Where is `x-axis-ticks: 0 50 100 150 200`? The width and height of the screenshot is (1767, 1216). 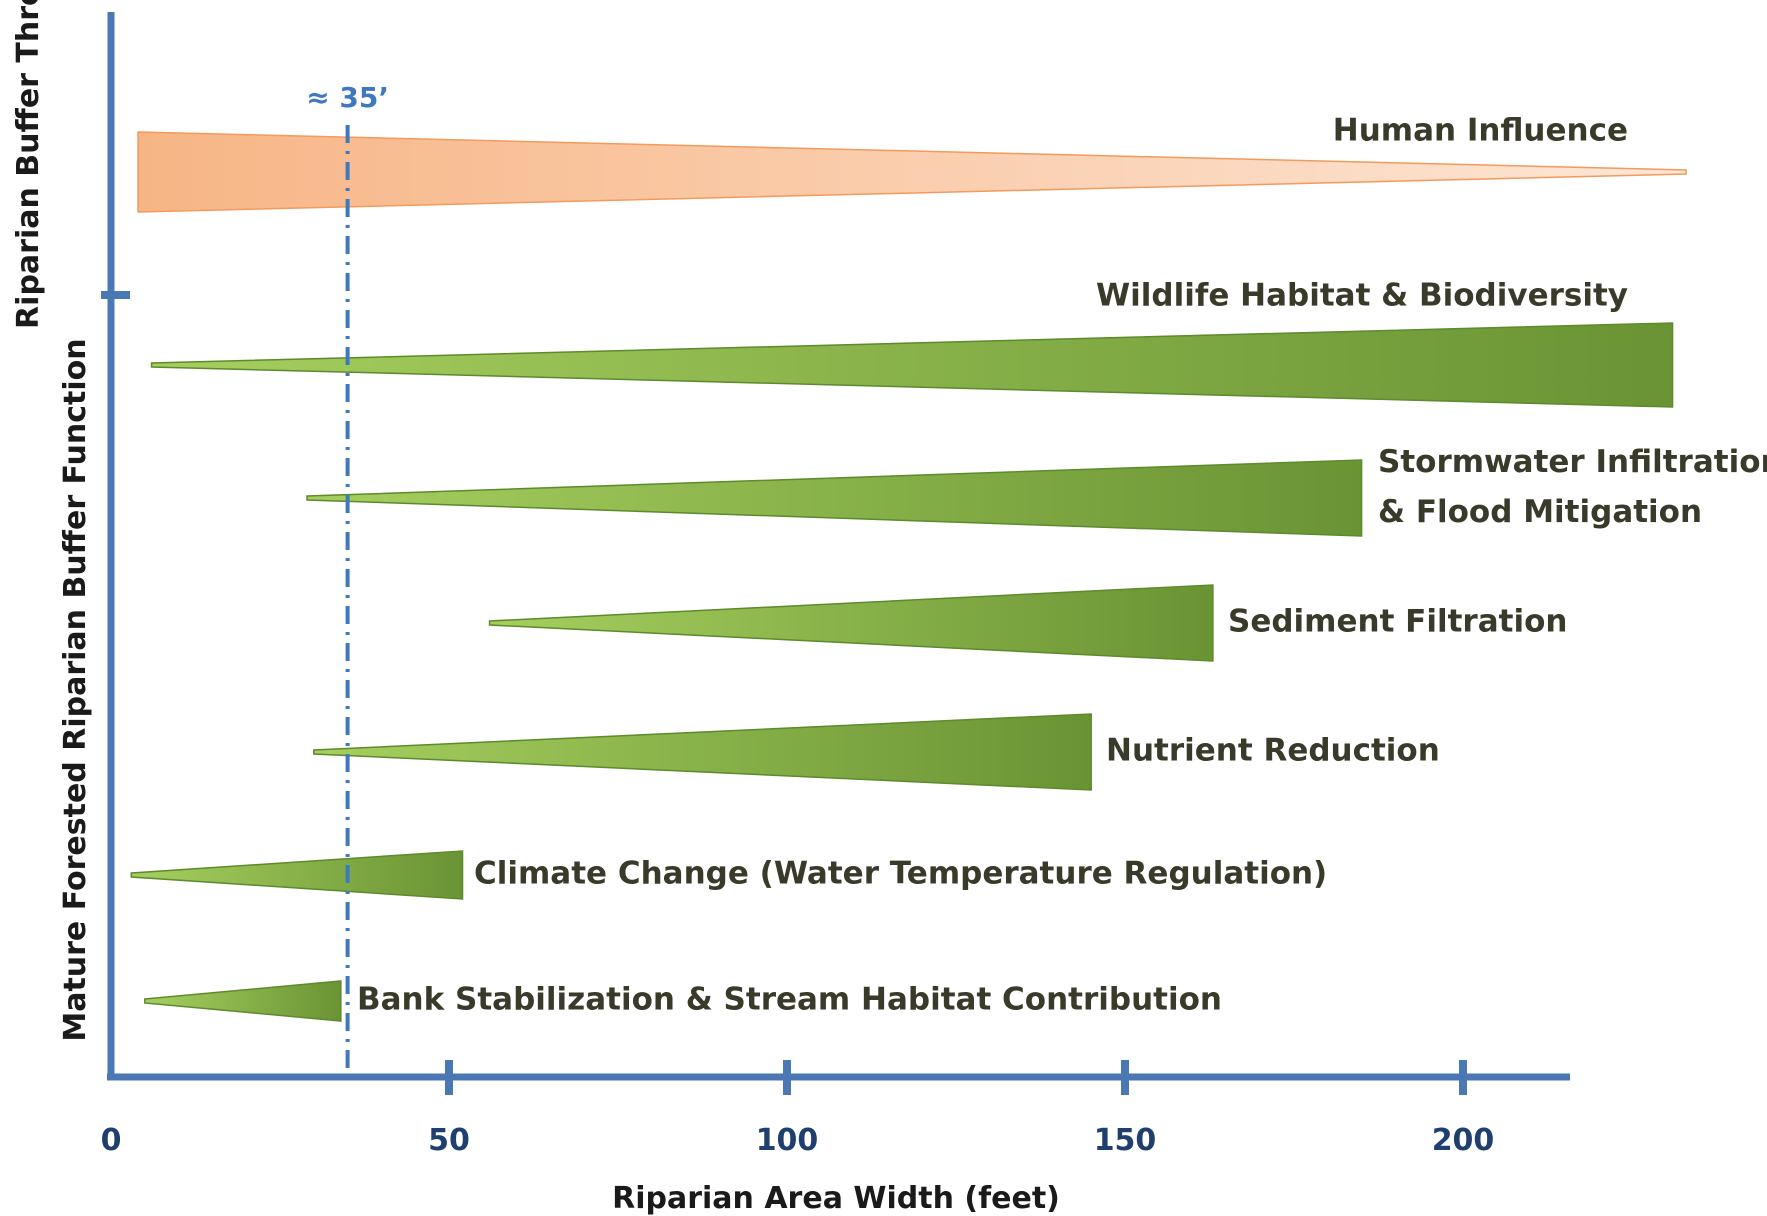
x-axis-ticks: 0 50 100 150 200 is located at coordinates (798, 1109).